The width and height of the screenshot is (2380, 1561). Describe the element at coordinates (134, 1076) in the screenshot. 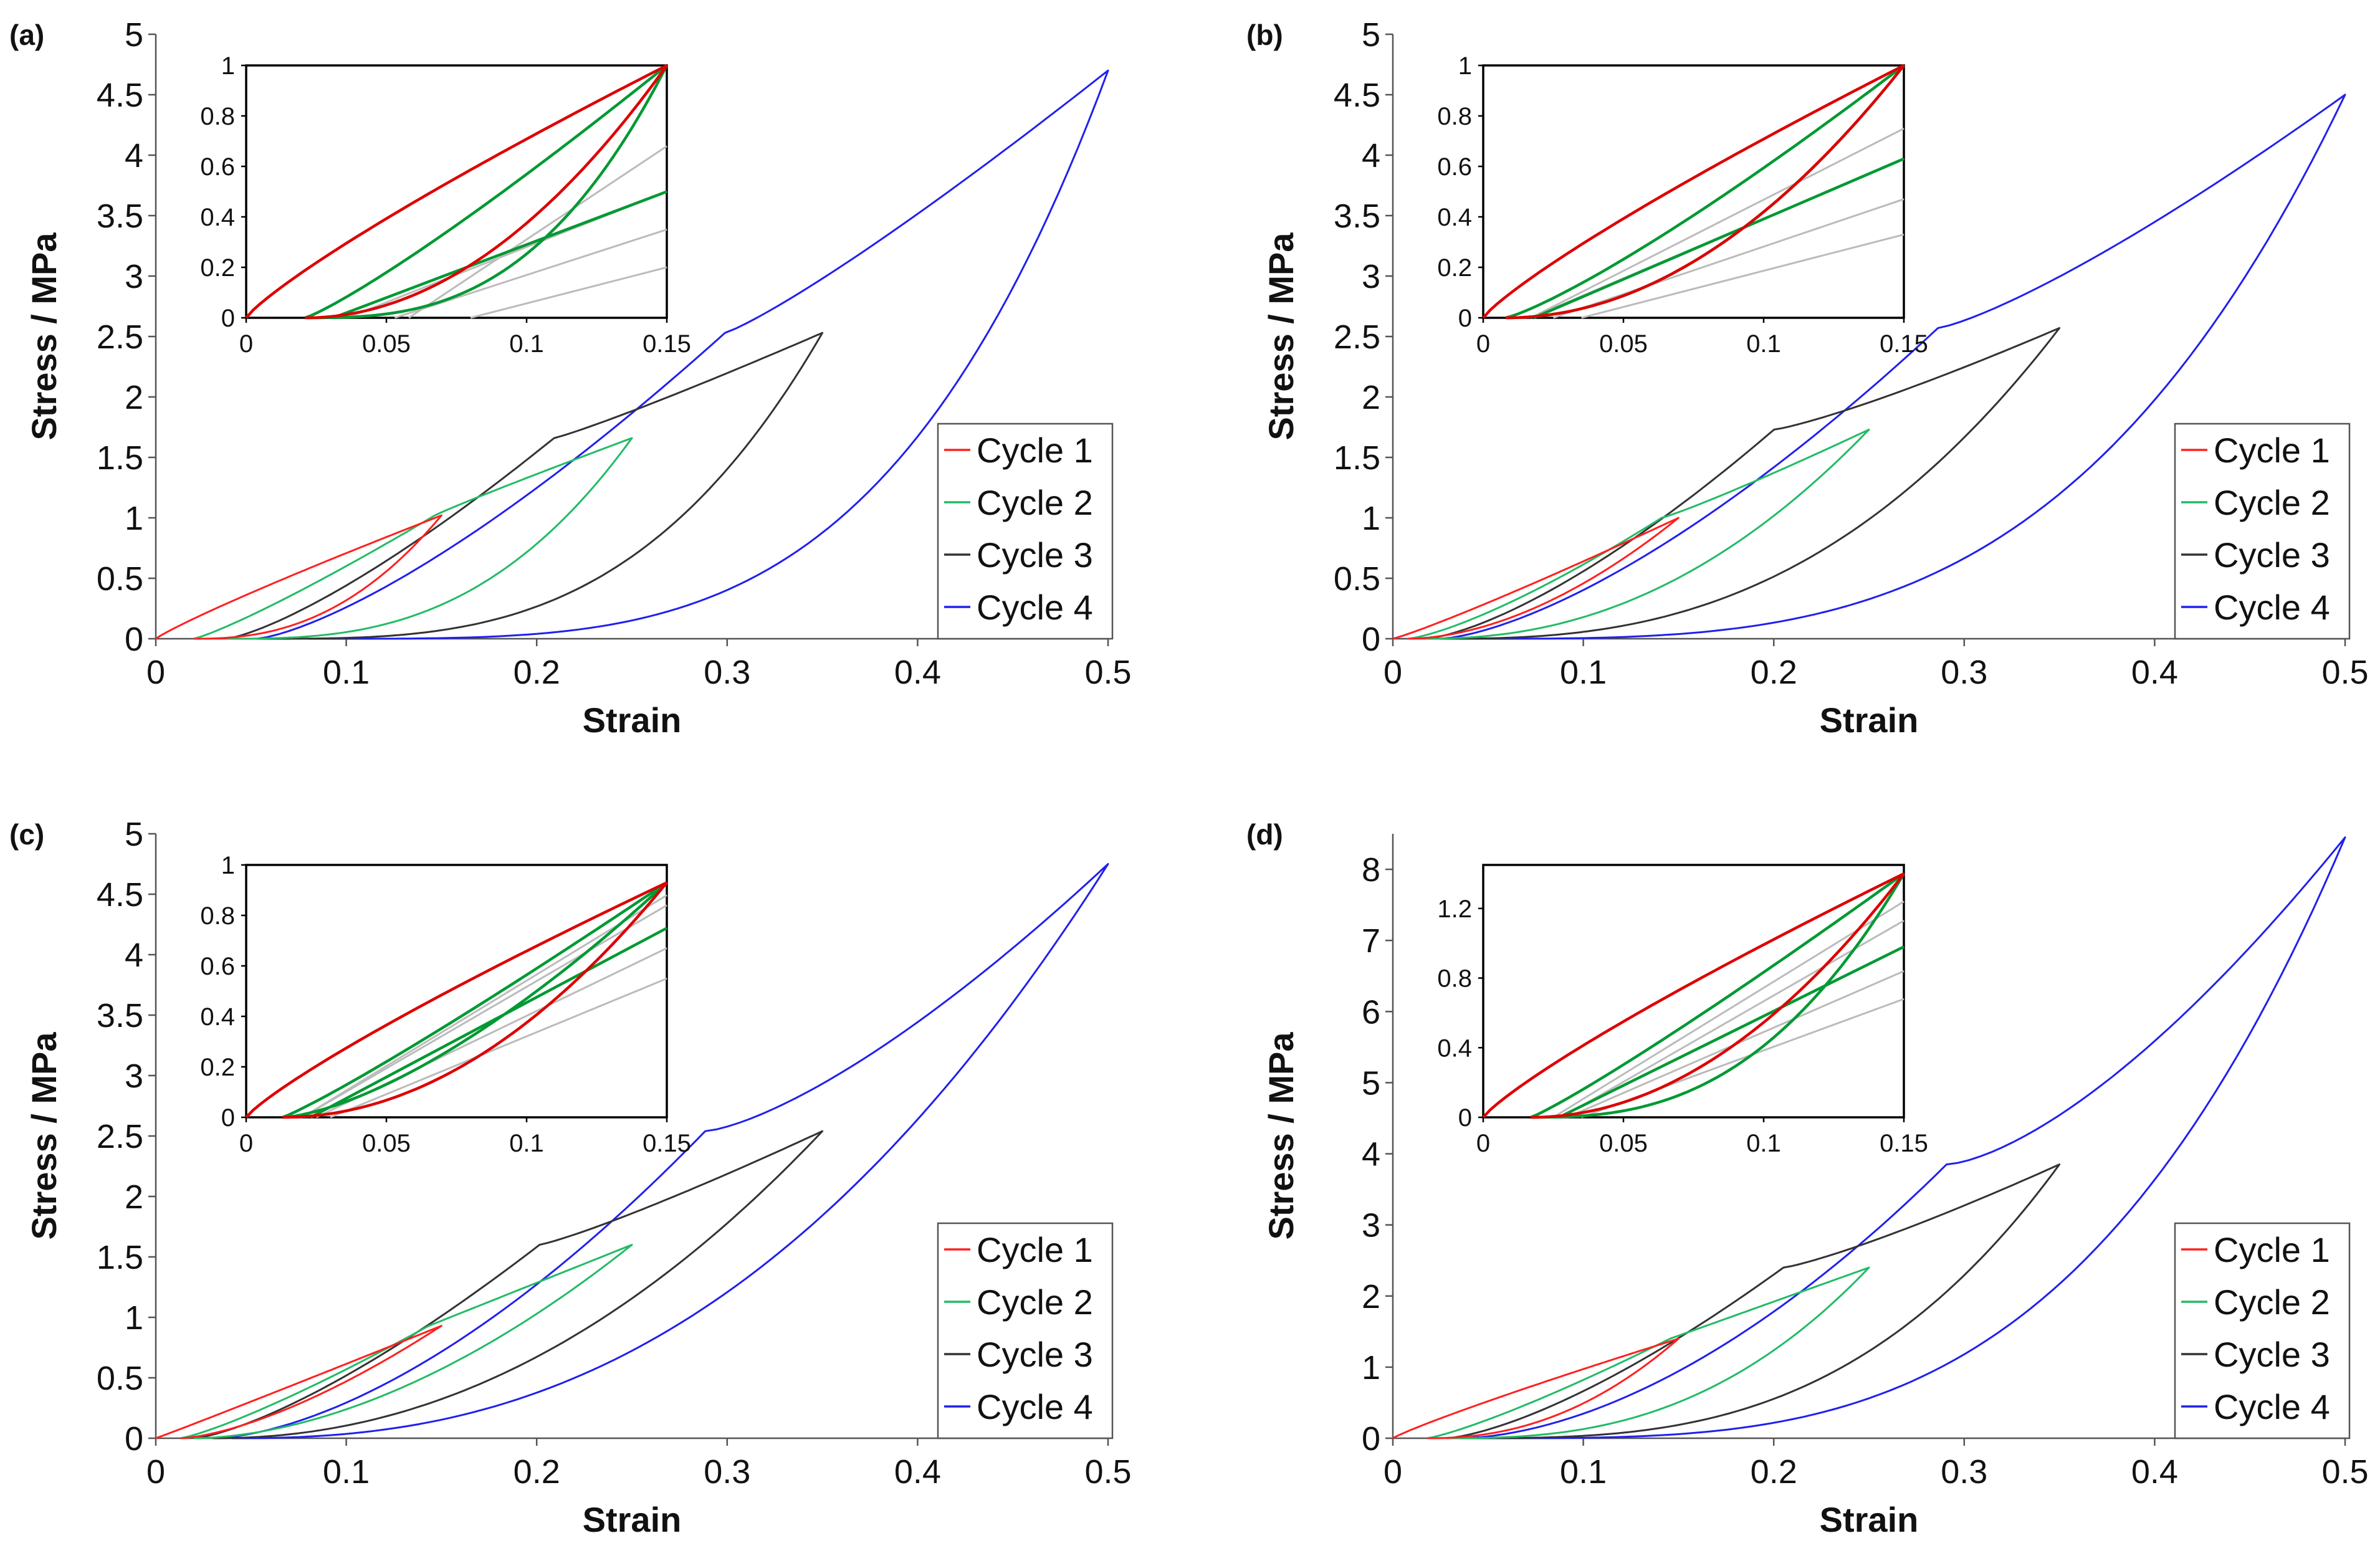

I see `y-tick-label: 3` at that location.